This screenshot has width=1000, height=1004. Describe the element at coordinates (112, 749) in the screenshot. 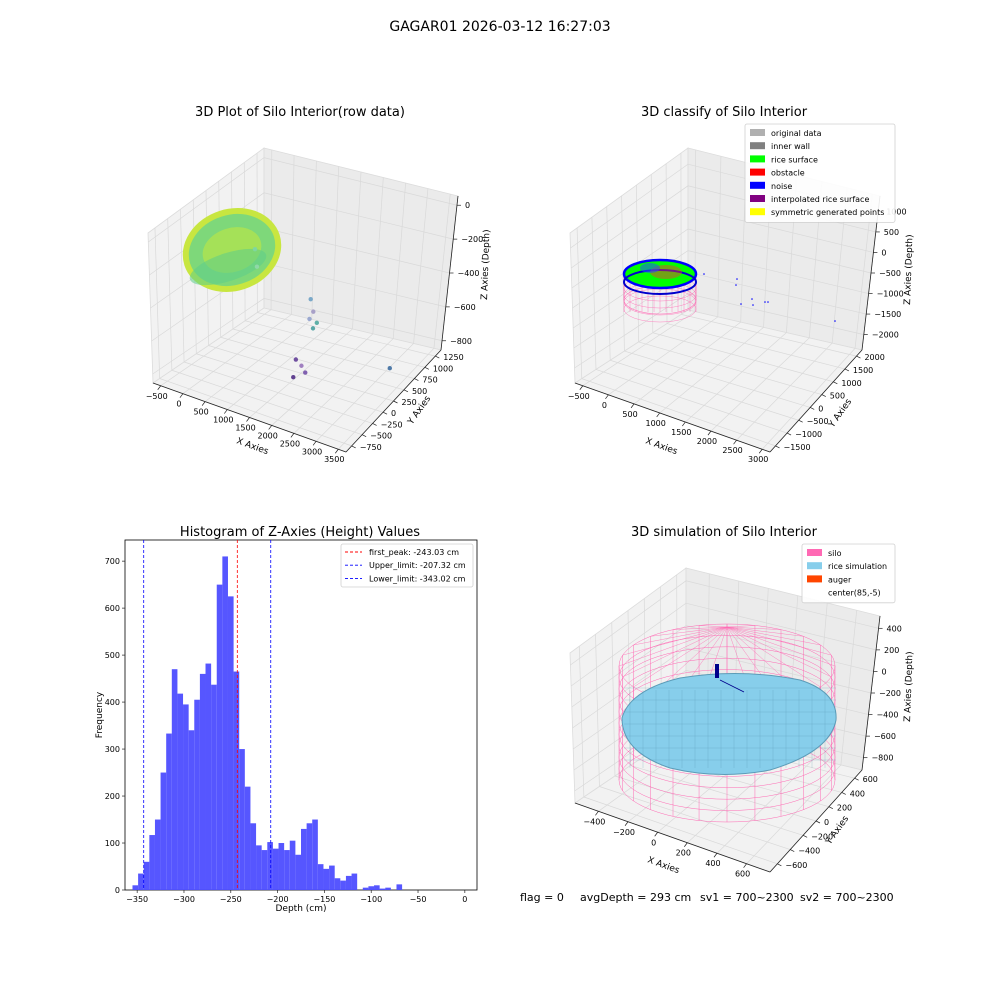

I see `hist-y-tick-label: 300` at that location.